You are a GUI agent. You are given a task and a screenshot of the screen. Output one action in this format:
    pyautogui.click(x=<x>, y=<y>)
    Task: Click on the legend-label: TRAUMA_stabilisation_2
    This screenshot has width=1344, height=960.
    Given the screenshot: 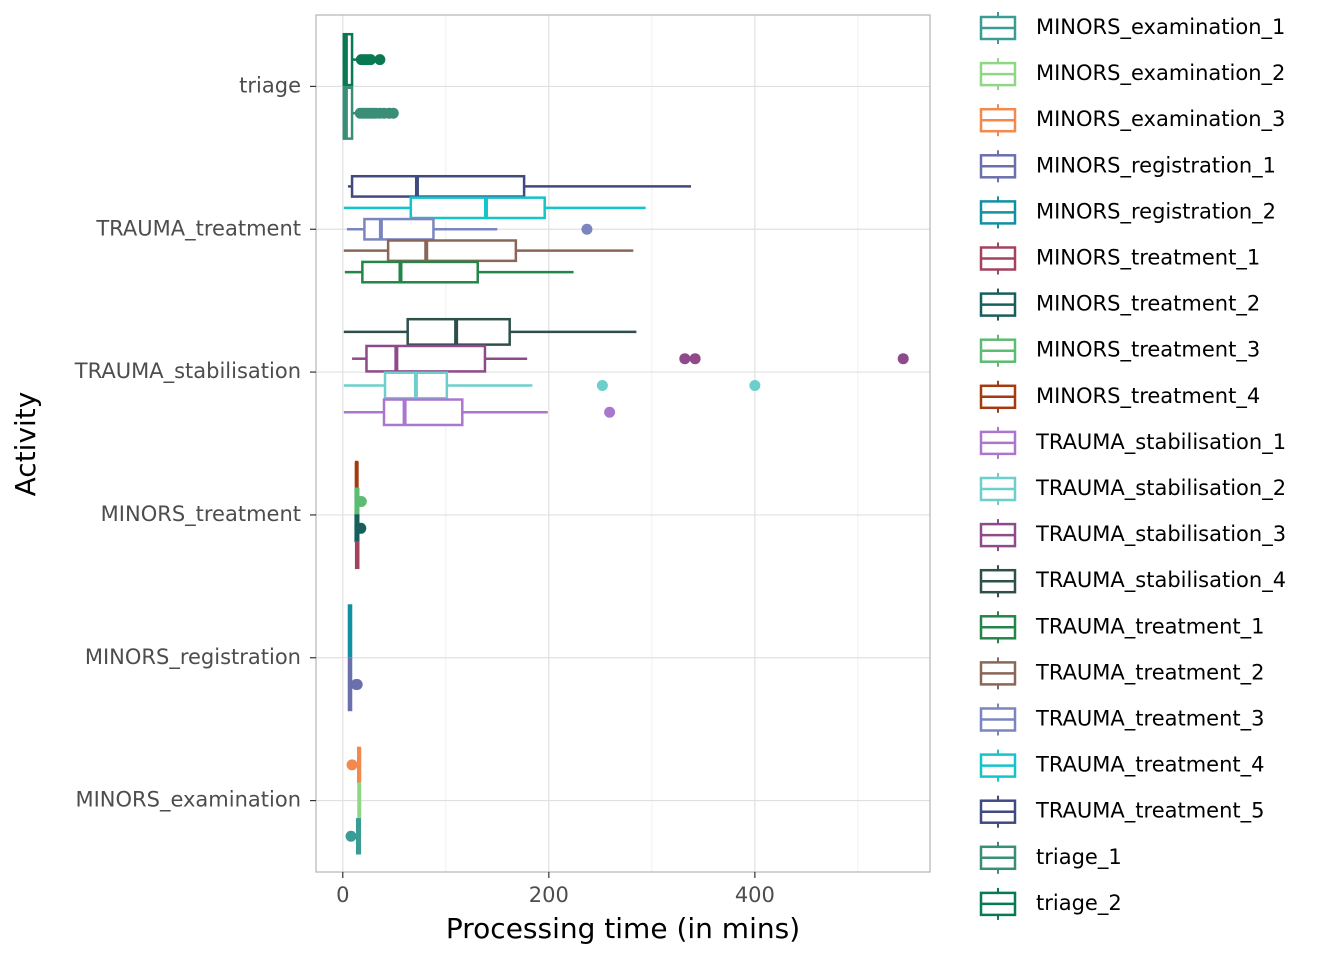 What is the action you would take?
    pyautogui.click(x=1160, y=488)
    